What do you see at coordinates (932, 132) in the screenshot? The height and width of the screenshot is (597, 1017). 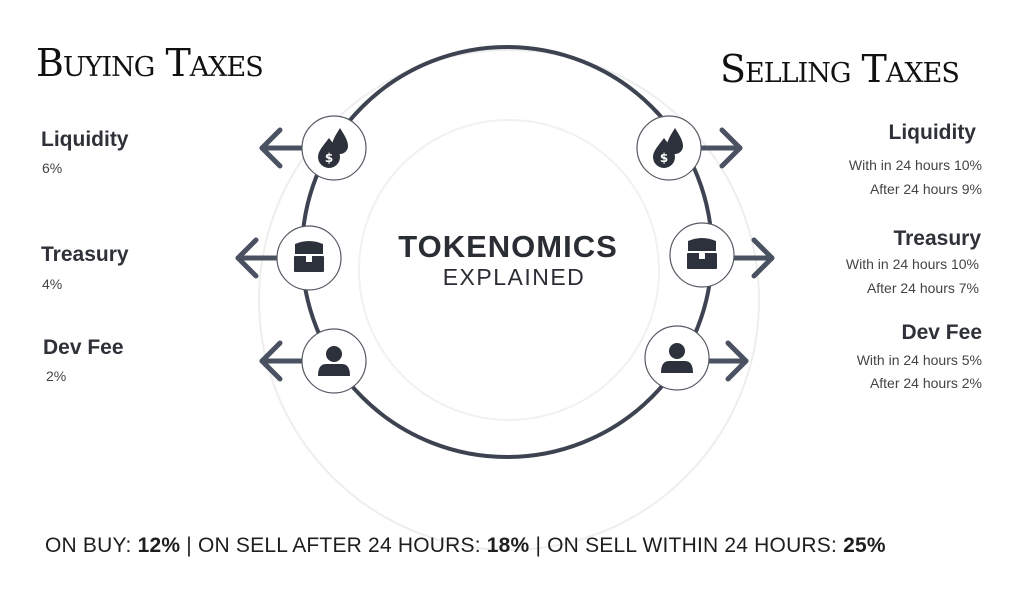 I see `sell-liquidity-title: Liquidity` at bounding box center [932, 132].